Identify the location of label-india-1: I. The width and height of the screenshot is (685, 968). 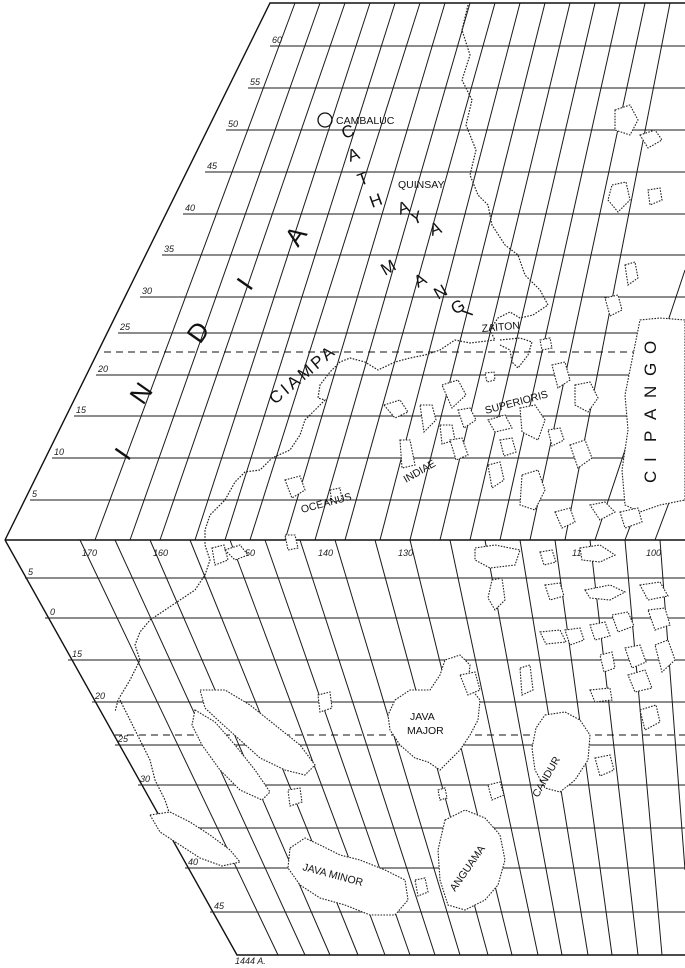
(122, 453).